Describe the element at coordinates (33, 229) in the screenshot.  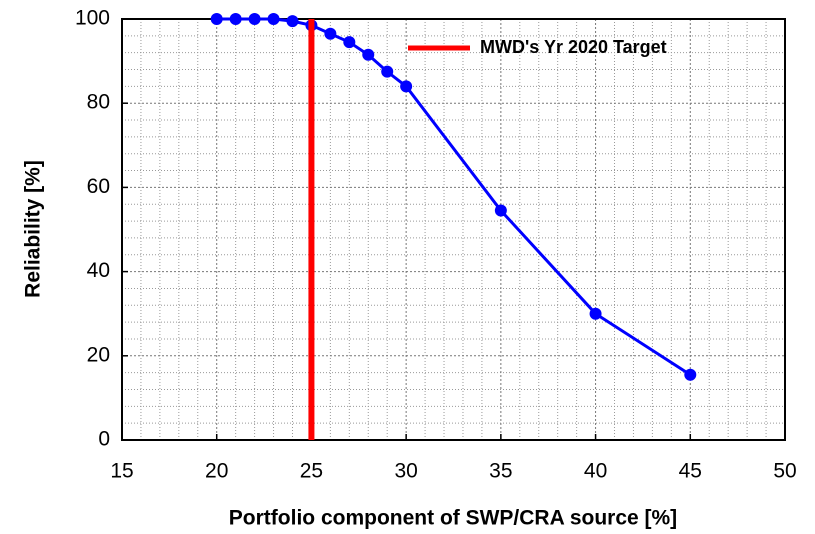
I see `y-axis-label: Reliability [%]` at that location.